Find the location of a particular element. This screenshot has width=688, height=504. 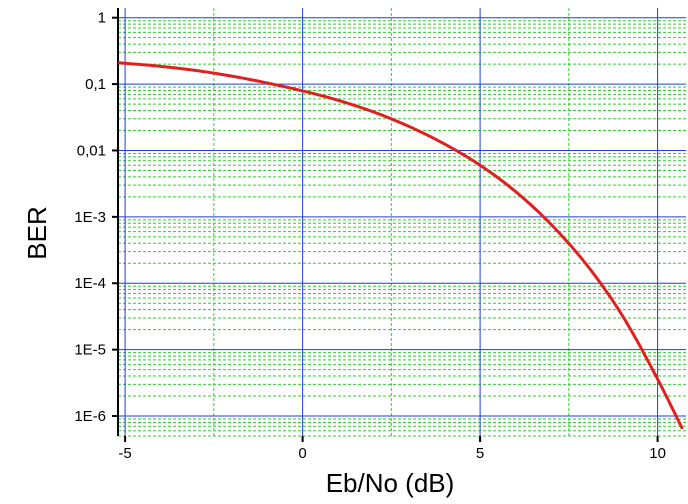

y-tick-label: 1E-4 is located at coordinates (90, 283).